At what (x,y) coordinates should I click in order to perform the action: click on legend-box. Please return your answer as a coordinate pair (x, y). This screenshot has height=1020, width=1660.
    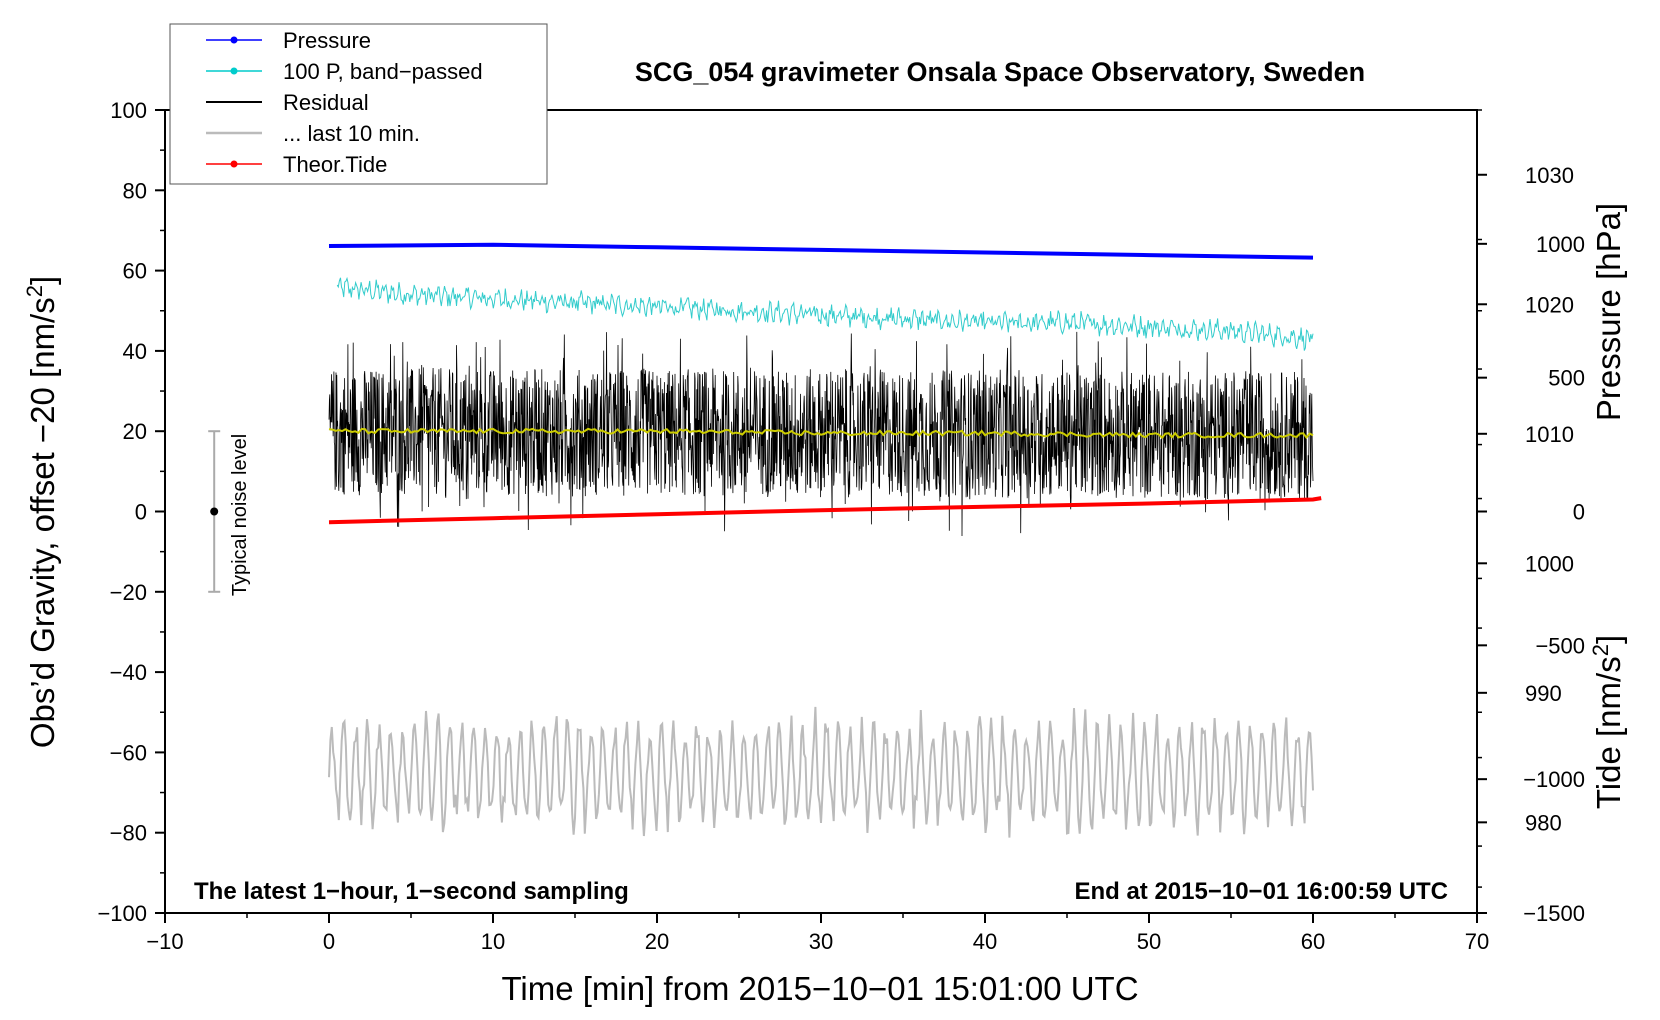
    Looking at the image, I should click on (358, 104).